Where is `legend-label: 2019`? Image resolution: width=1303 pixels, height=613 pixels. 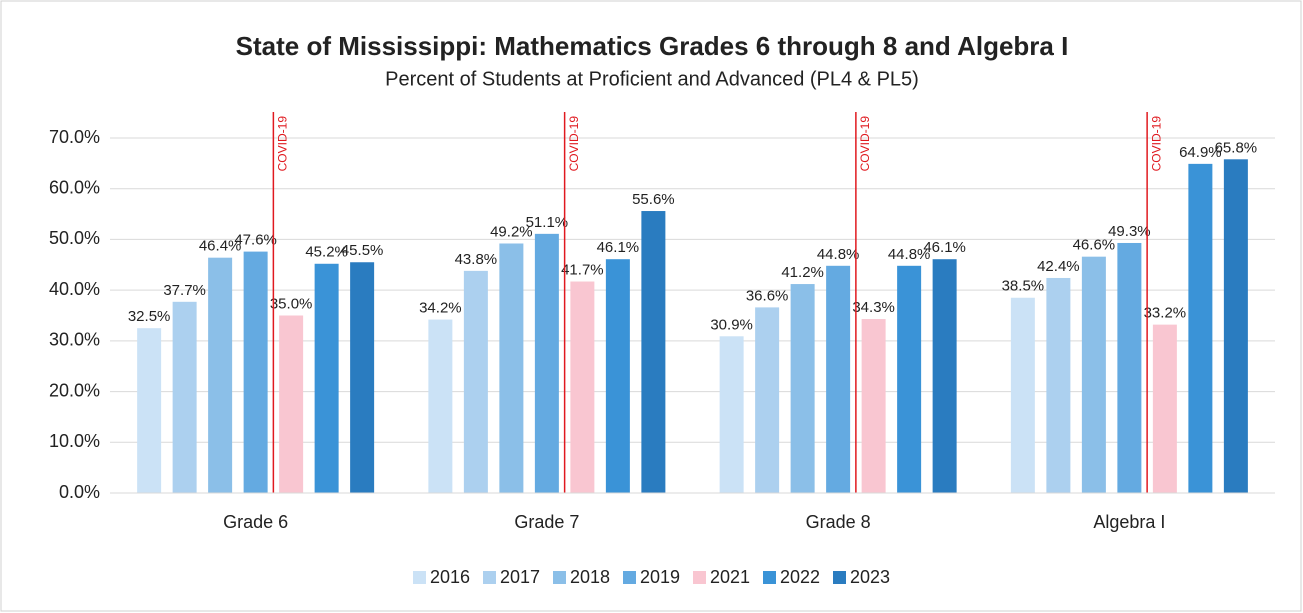
legend-label: 2019 is located at coordinates (660, 577).